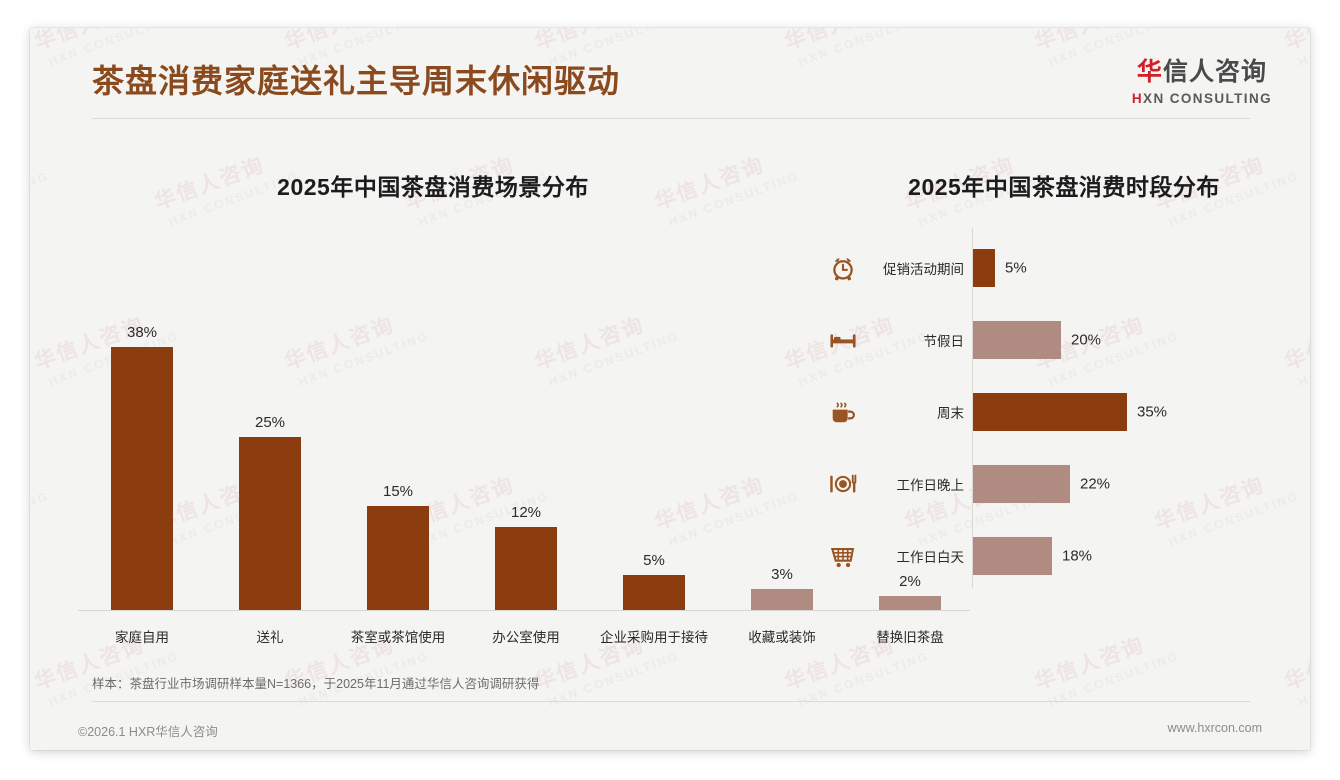 Image resolution: width=1340 pixels, height=780 pixels. Describe the element at coordinates (843, 412) in the screenshot. I see `coffee-mug-icon` at that location.